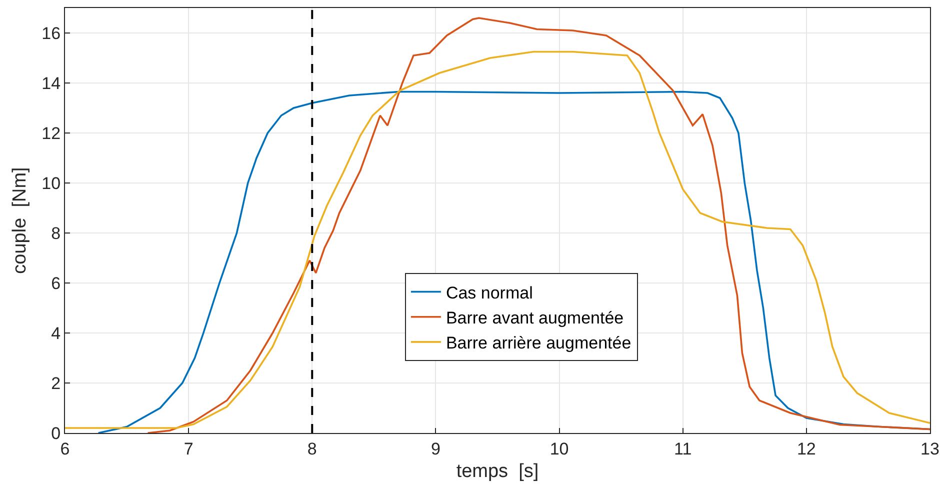 This screenshot has width=942, height=500. I want to click on y-axis-title: couple [Nm], so click(20, 220).